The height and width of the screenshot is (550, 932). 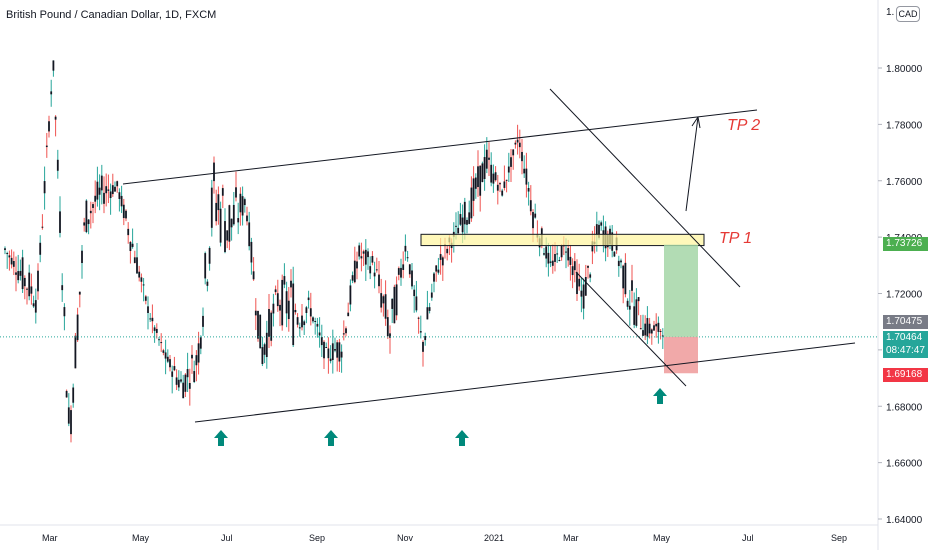 What do you see at coordinates (227, 538) in the screenshot?
I see `x-tick-label: Jul` at bounding box center [227, 538].